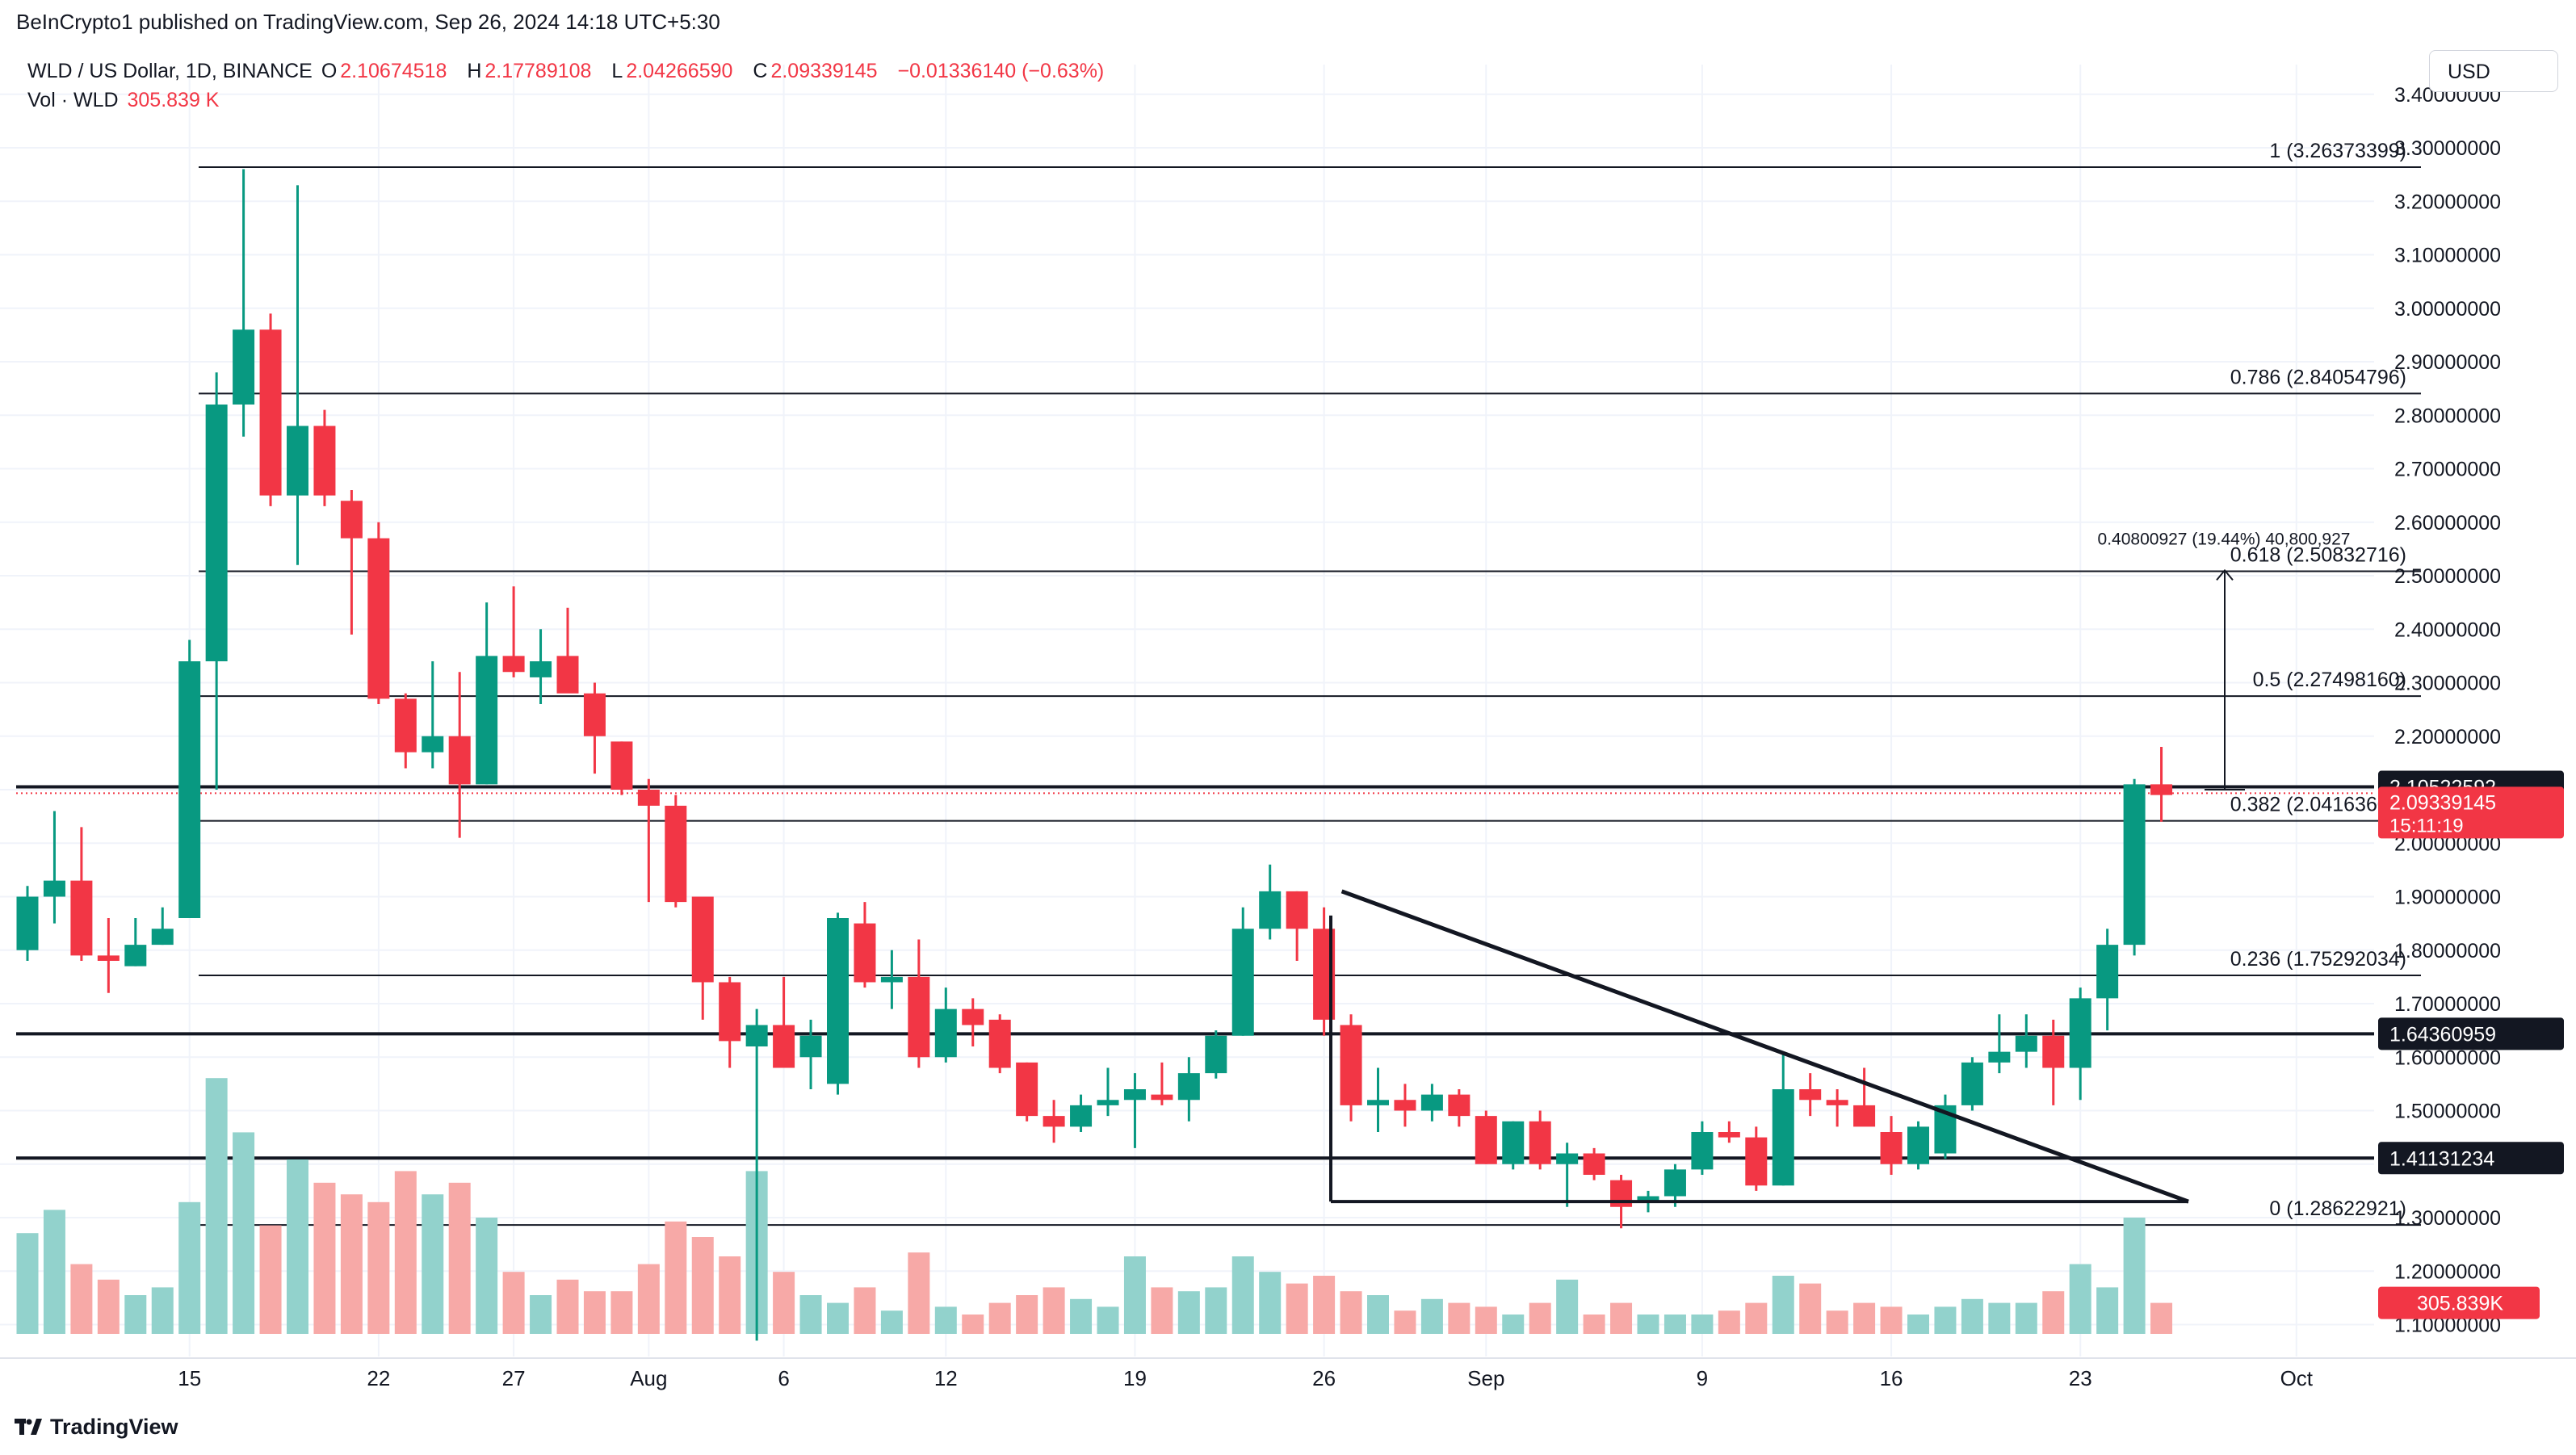  I want to click on currency-button: USD, so click(2493, 71).